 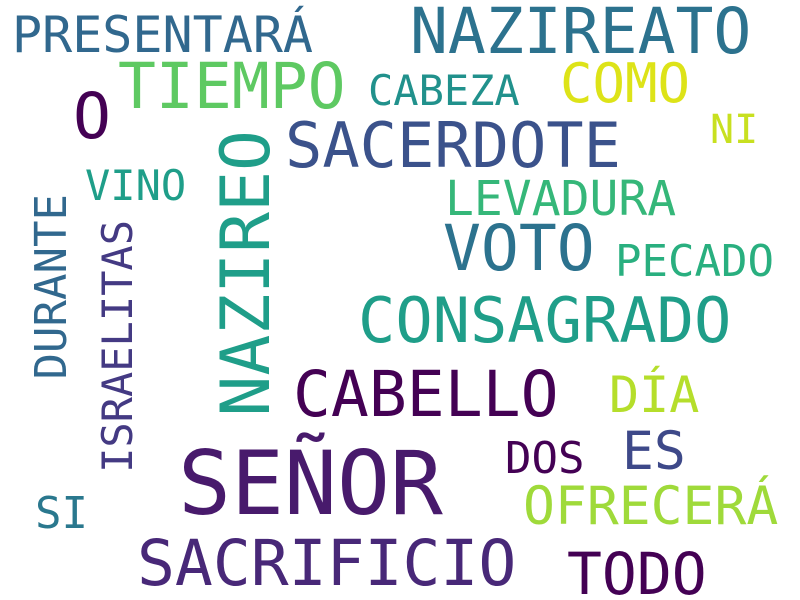 What do you see at coordinates (694, 261) in the screenshot?
I see `word-pecado: PECADO` at bounding box center [694, 261].